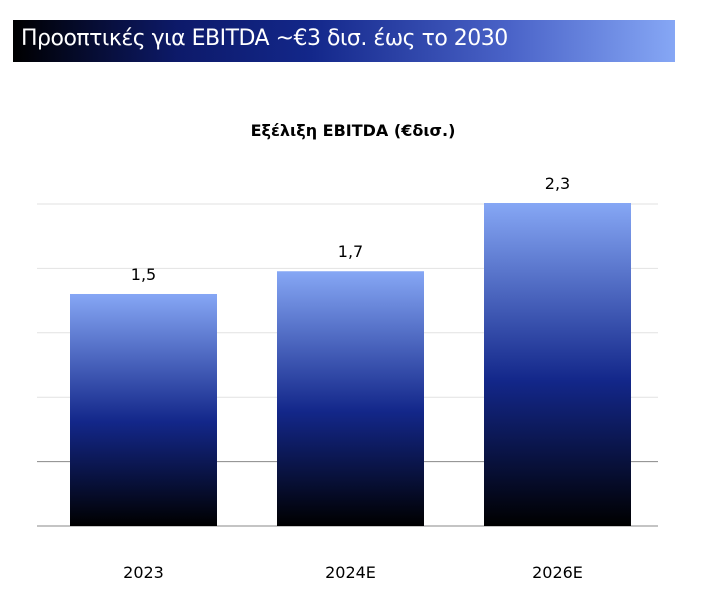 The width and height of the screenshot is (706, 611). What do you see at coordinates (350, 251) in the screenshot?
I see `data-label: 1,7` at bounding box center [350, 251].